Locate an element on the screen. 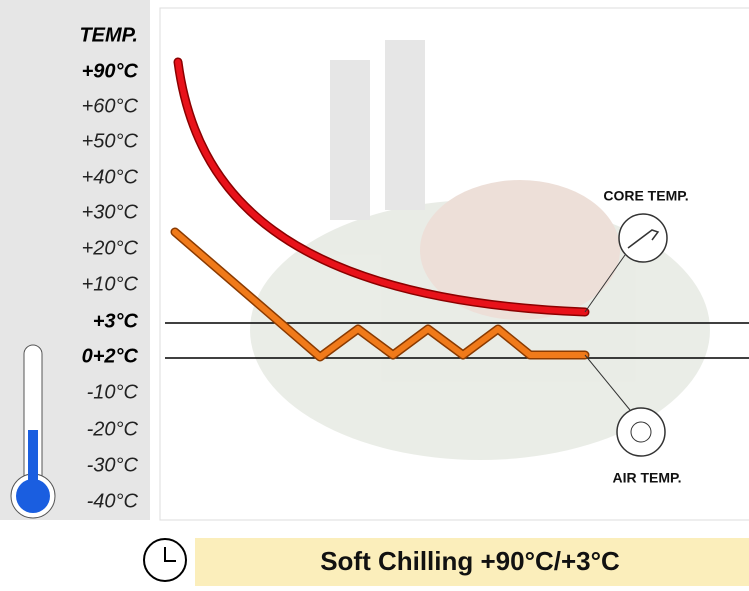  axis-label: 0+2°C is located at coordinates (110, 356).